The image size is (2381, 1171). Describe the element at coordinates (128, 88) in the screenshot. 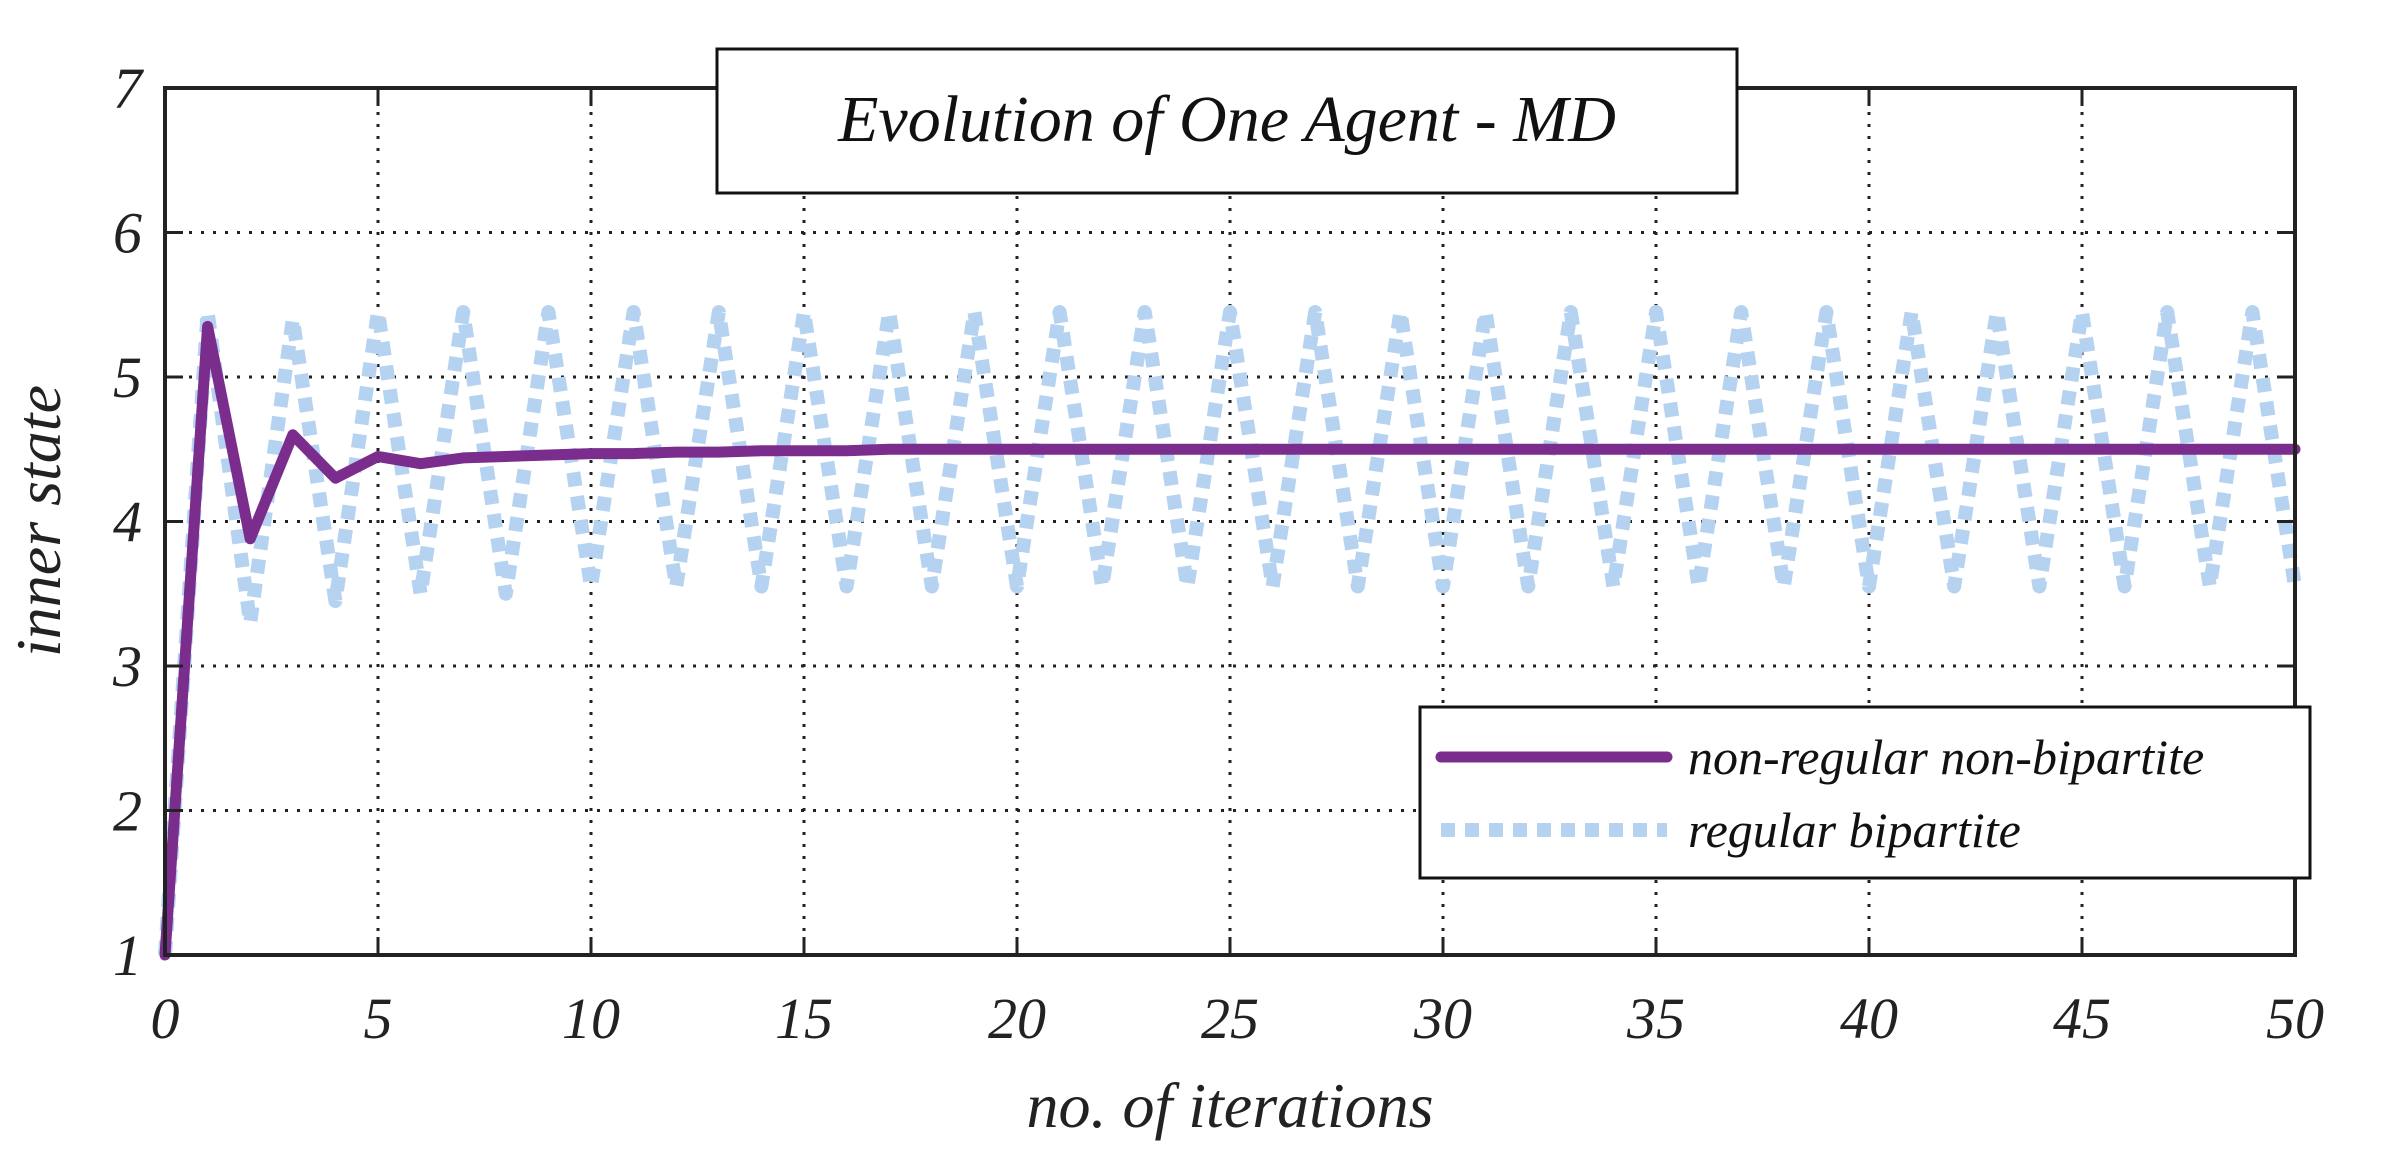

I see `y-tick-label: 7` at that location.